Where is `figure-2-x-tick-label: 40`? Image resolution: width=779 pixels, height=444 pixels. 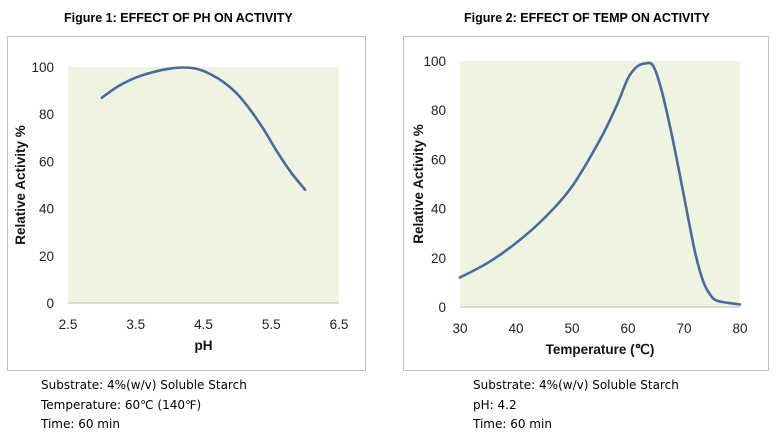
figure-2-x-tick-label: 40 is located at coordinates (515, 328).